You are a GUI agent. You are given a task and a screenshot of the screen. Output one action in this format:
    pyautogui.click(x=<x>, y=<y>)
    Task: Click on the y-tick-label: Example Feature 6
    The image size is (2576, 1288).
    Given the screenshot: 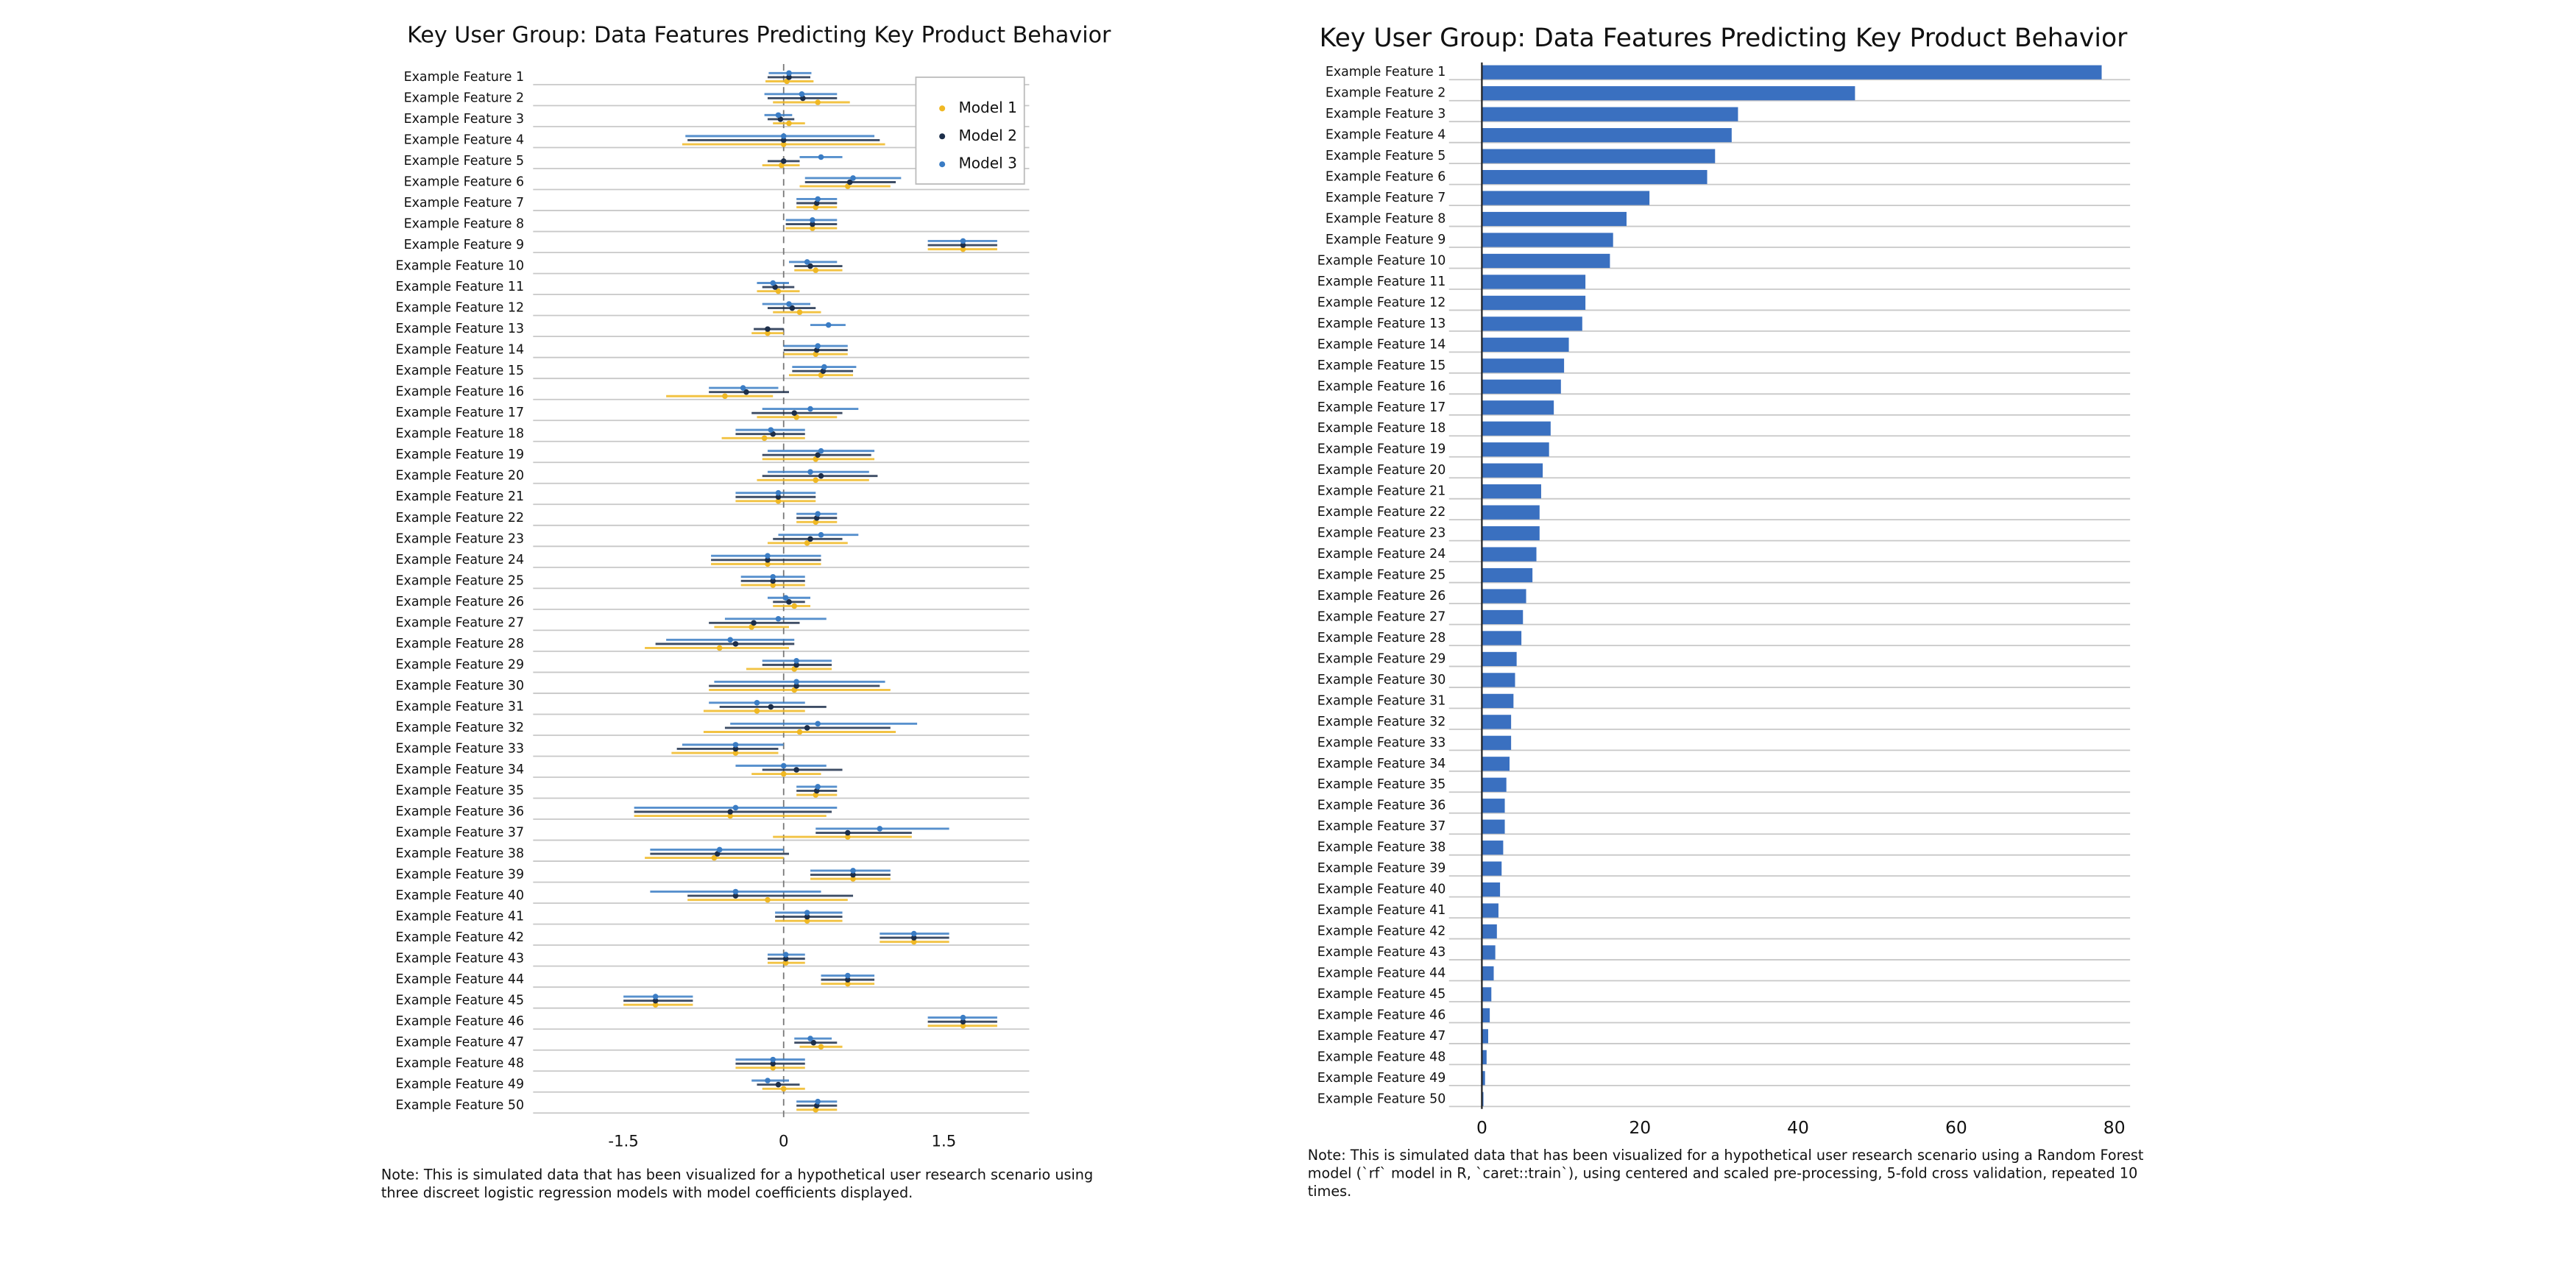 What is the action you would take?
    pyautogui.click(x=464, y=181)
    